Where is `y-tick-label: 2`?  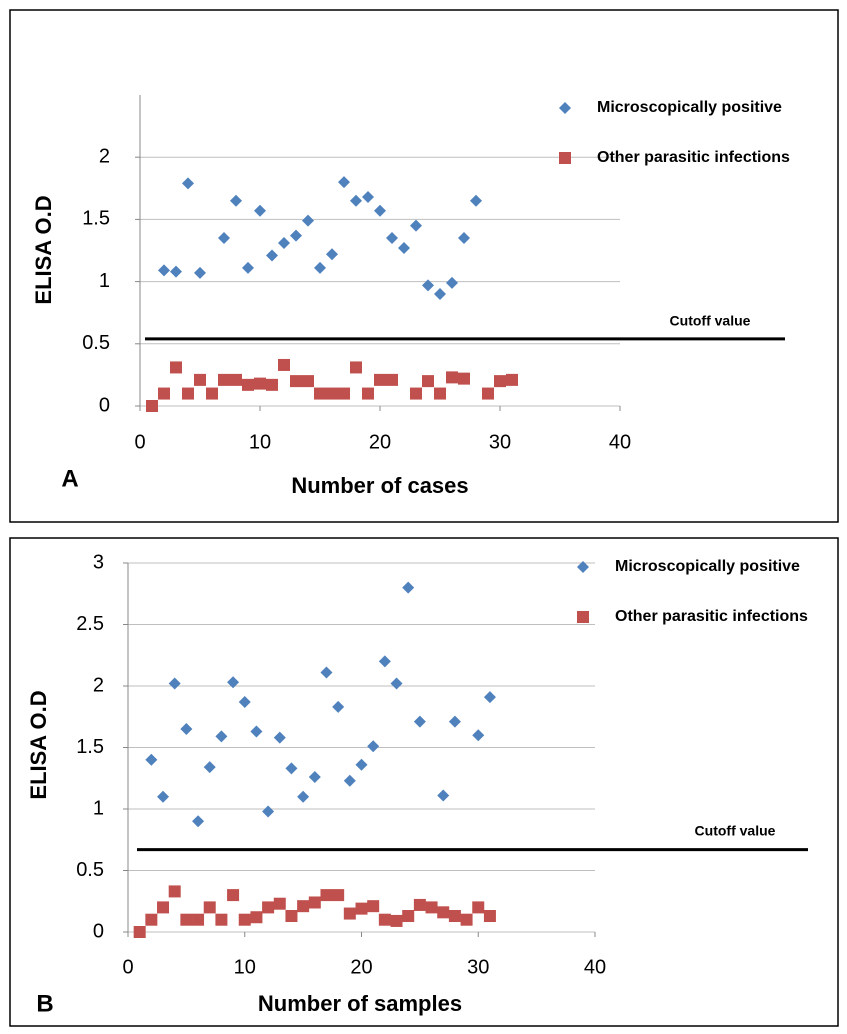 y-tick-label: 2 is located at coordinates (104, 156).